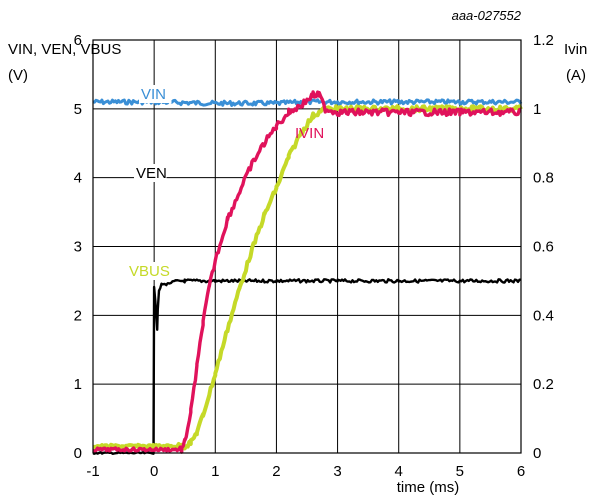 This screenshot has width=599, height=499. What do you see at coordinates (154, 471) in the screenshot?
I see `x-tick-label: 0` at bounding box center [154, 471].